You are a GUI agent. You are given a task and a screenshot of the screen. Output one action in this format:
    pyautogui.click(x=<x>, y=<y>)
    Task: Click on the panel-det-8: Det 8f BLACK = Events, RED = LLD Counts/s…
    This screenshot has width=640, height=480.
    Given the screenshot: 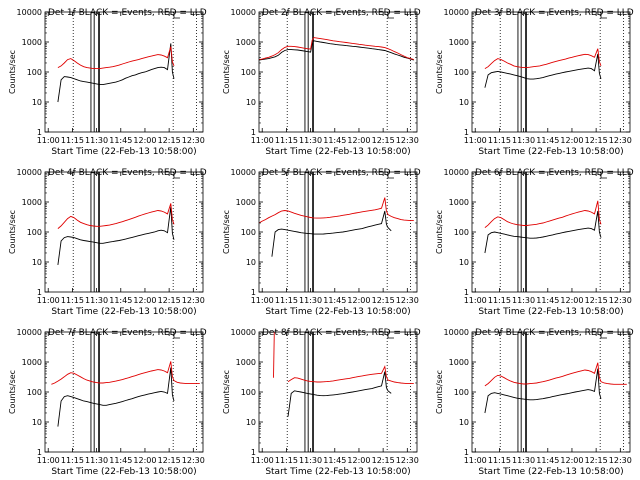 What is the action you would take?
    pyautogui.click(x=321, y=402)
    